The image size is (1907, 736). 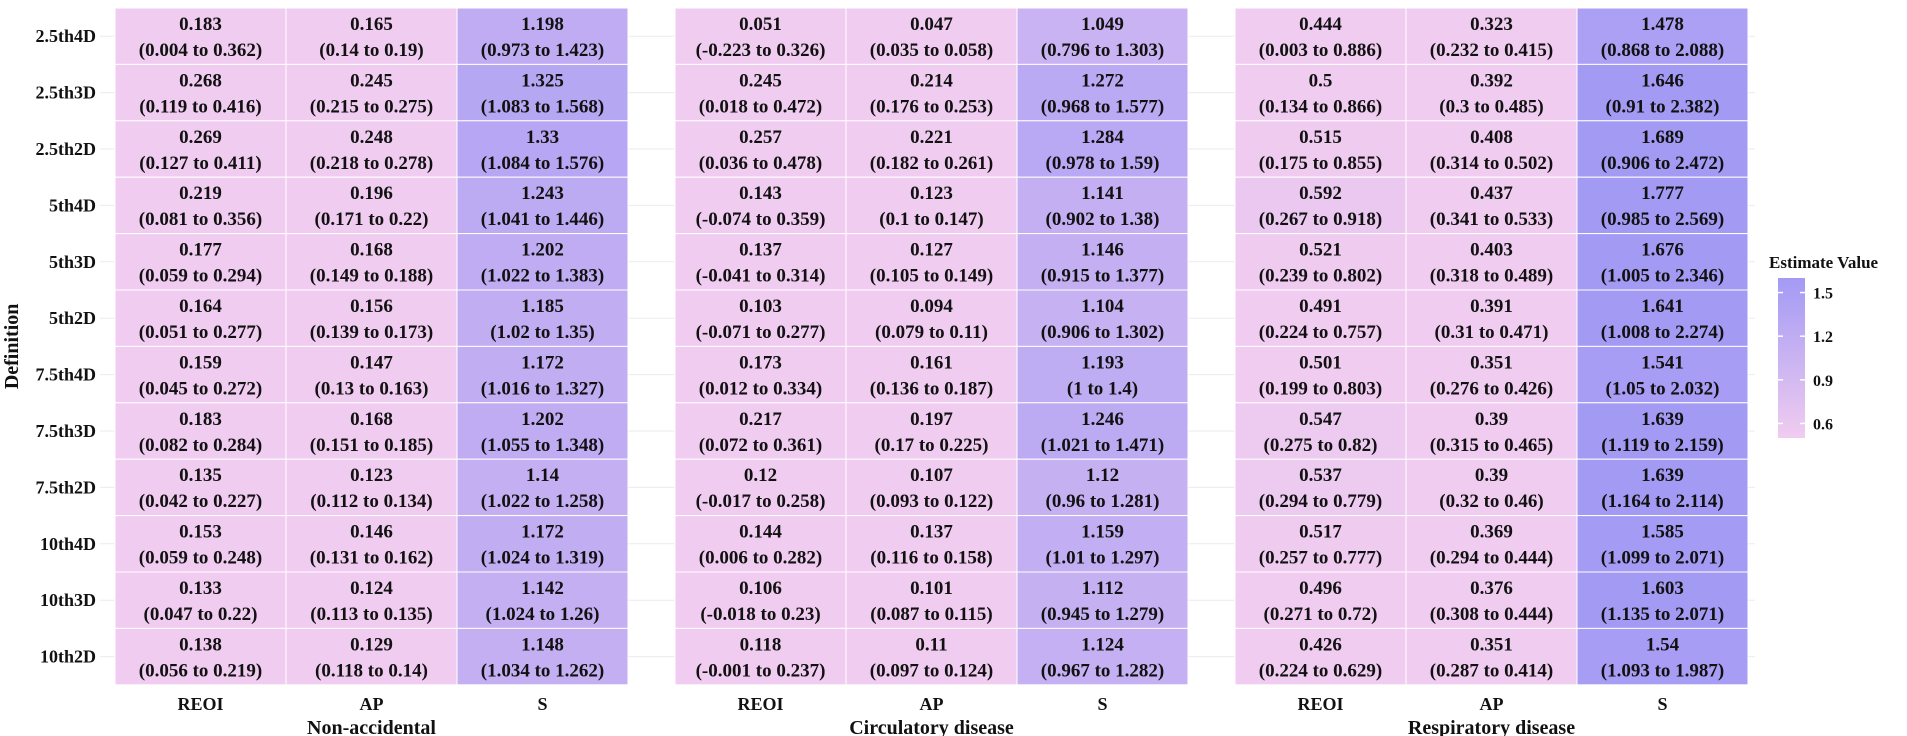 I want to click on cell-ci-label: (0.318 to 0.489), so click(x=1491, y=276).